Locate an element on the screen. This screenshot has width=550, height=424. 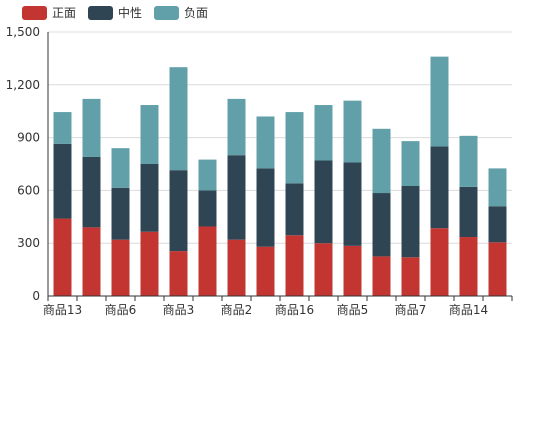
x-tick-label: 商品3 is located at coordinates (179, 309).